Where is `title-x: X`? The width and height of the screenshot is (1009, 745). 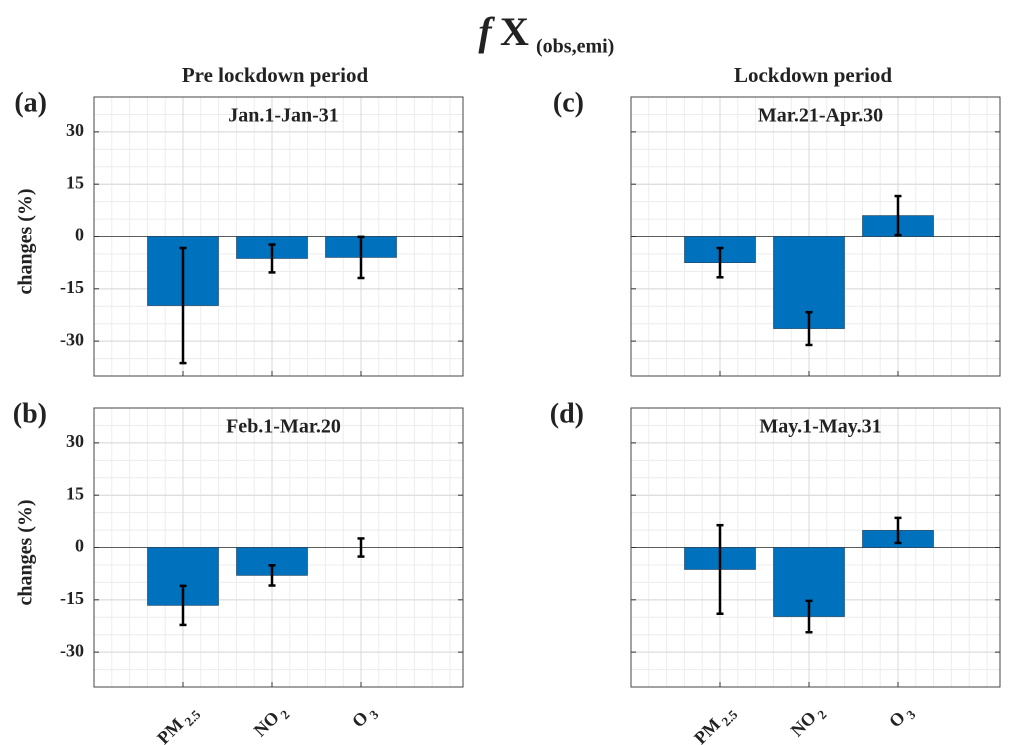
title-x: X is located at coordinates (514, 31).